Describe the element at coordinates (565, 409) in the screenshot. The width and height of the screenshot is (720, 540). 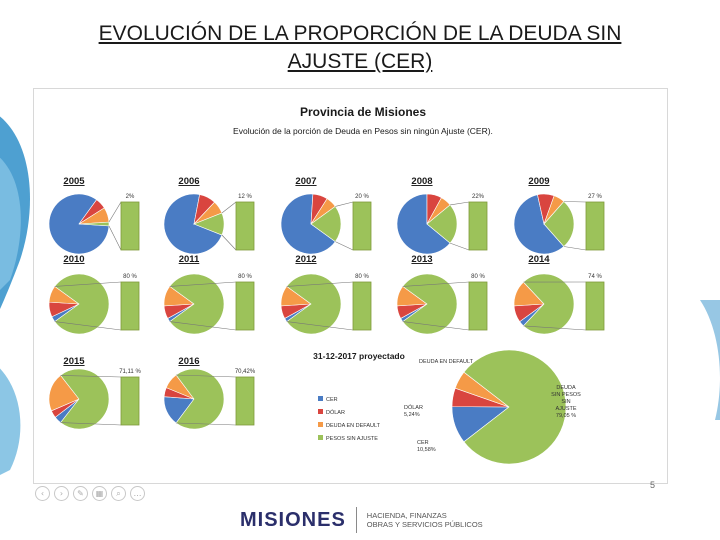
I see `annotation-line: AJUSTE` at that location.